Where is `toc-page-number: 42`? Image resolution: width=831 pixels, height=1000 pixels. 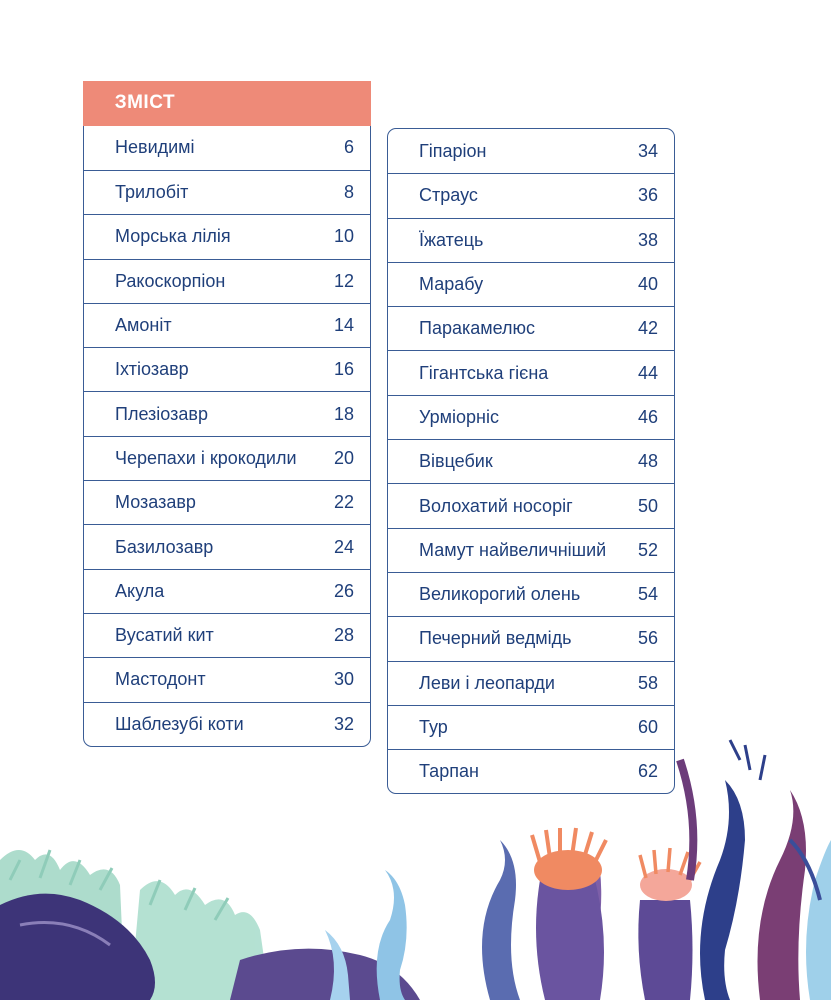
toc-page-number: 42 is located at coordinates (647, 328).